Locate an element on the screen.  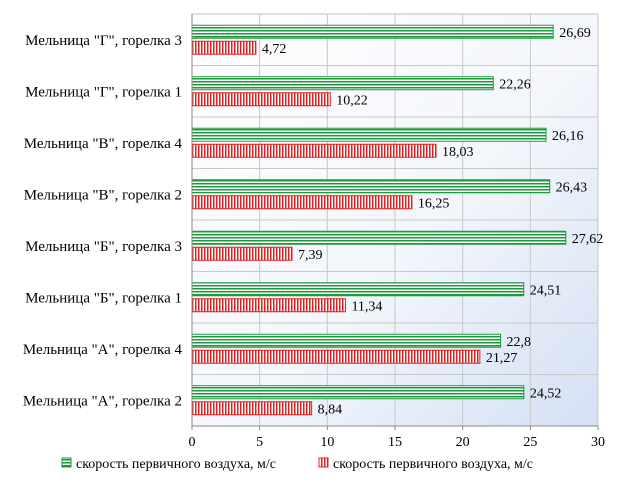
data-label-series-1: 26,69 is located at coordinates (575, 33).